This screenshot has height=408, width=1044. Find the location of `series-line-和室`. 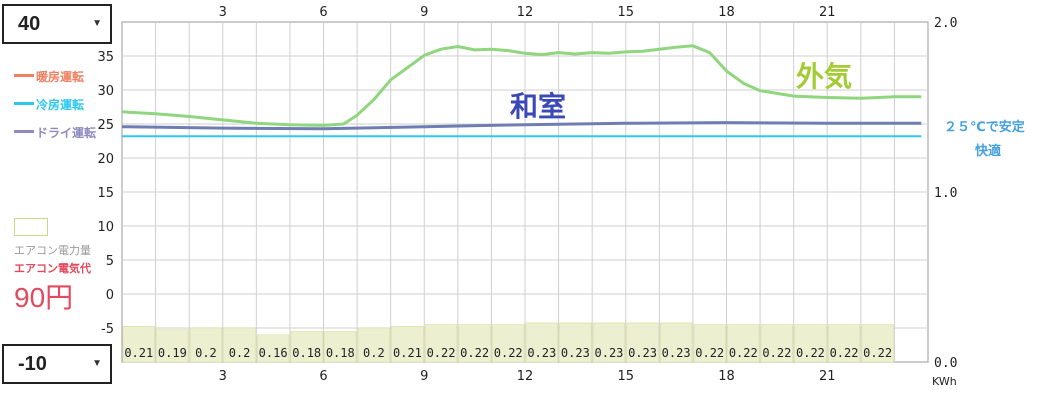

series-line-和室 is located at coordinates (521, 126).